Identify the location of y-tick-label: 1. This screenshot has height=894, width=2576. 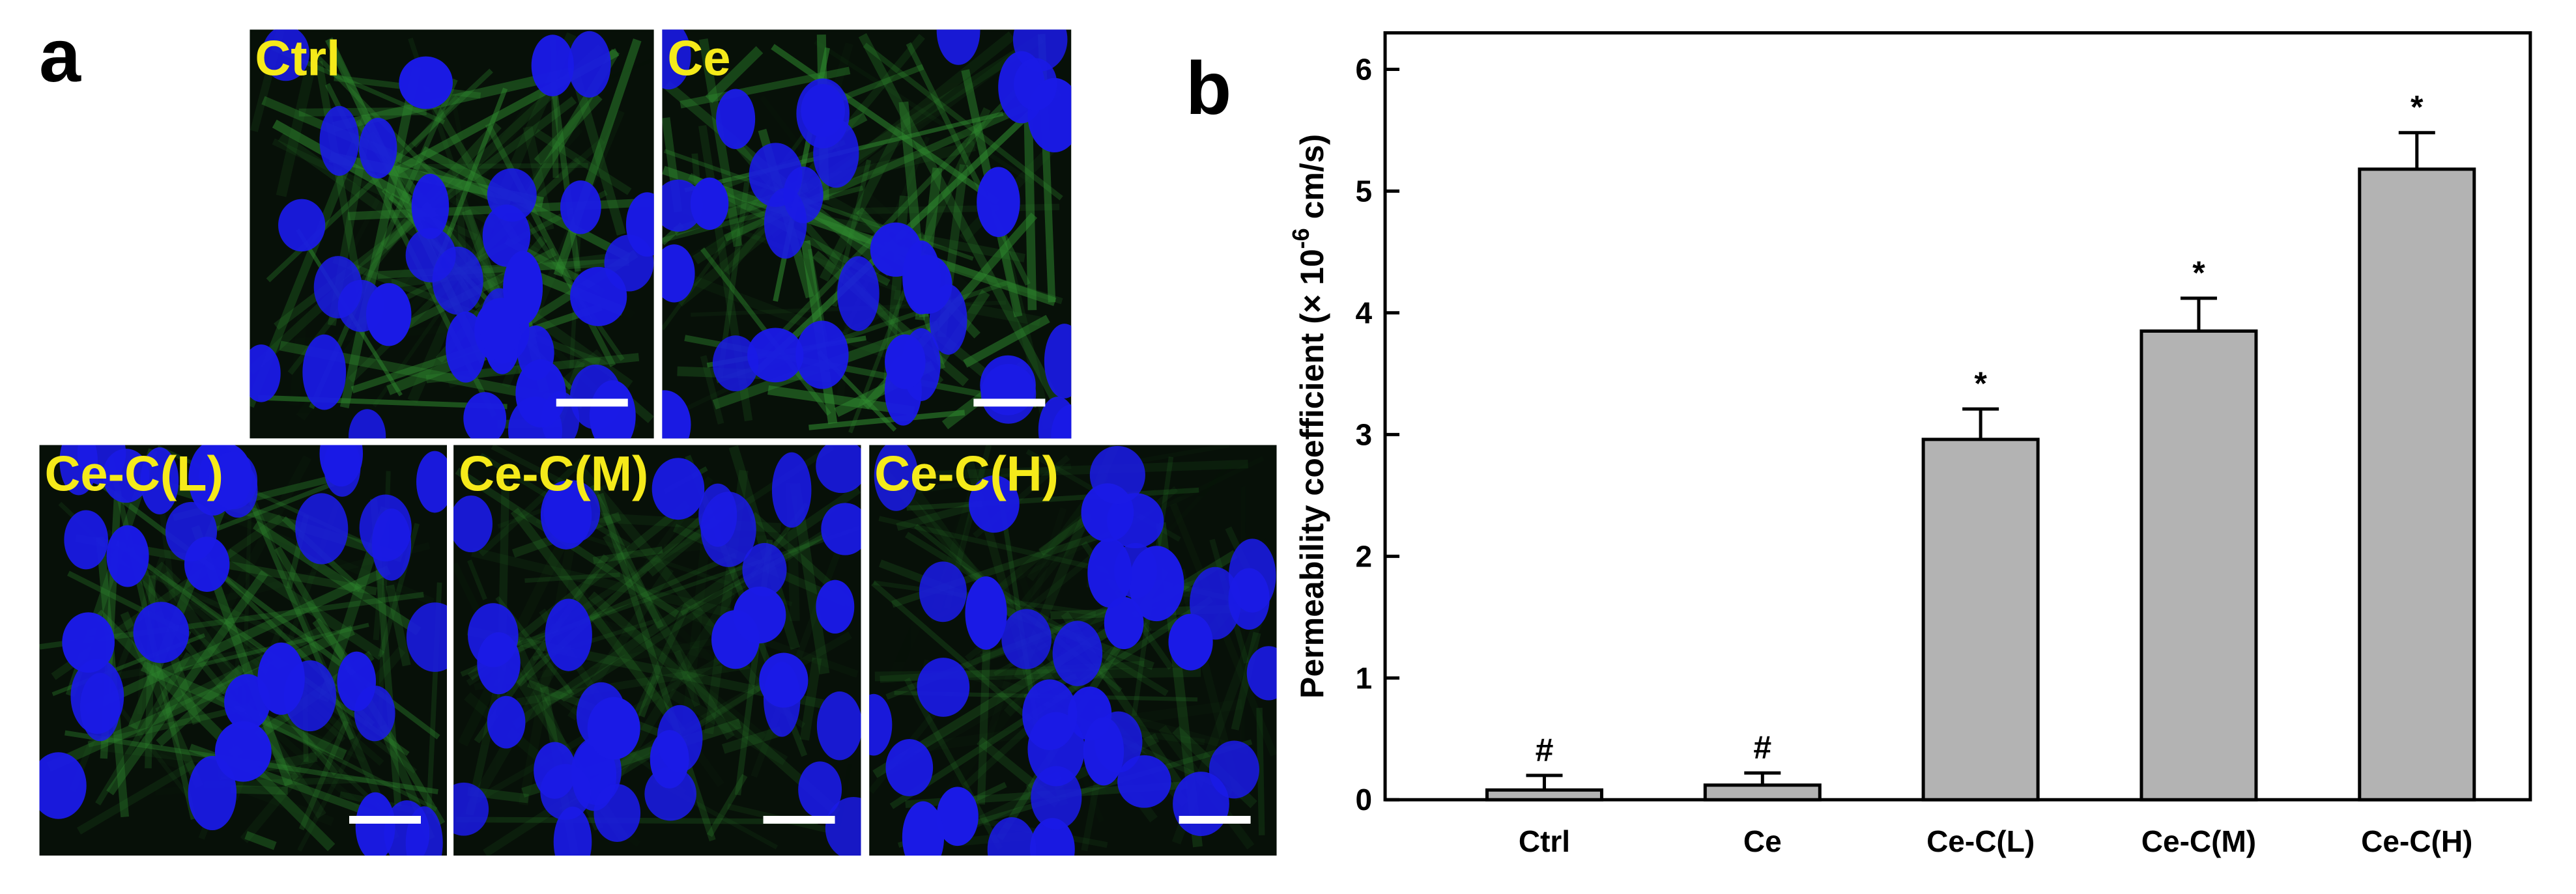
(1364, 678).